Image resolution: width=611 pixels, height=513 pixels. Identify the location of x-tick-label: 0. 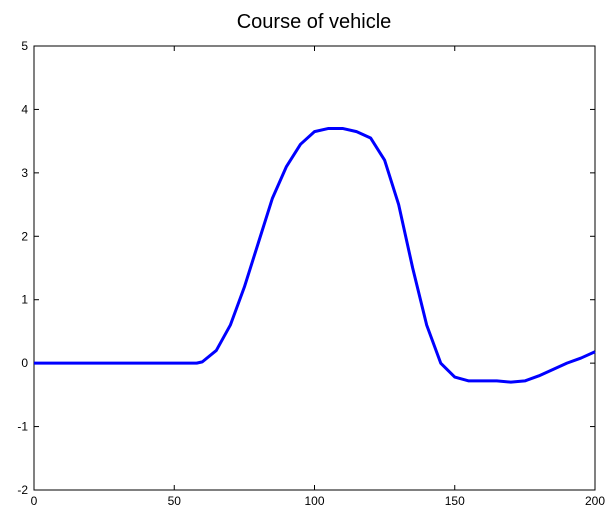
(34, 501).